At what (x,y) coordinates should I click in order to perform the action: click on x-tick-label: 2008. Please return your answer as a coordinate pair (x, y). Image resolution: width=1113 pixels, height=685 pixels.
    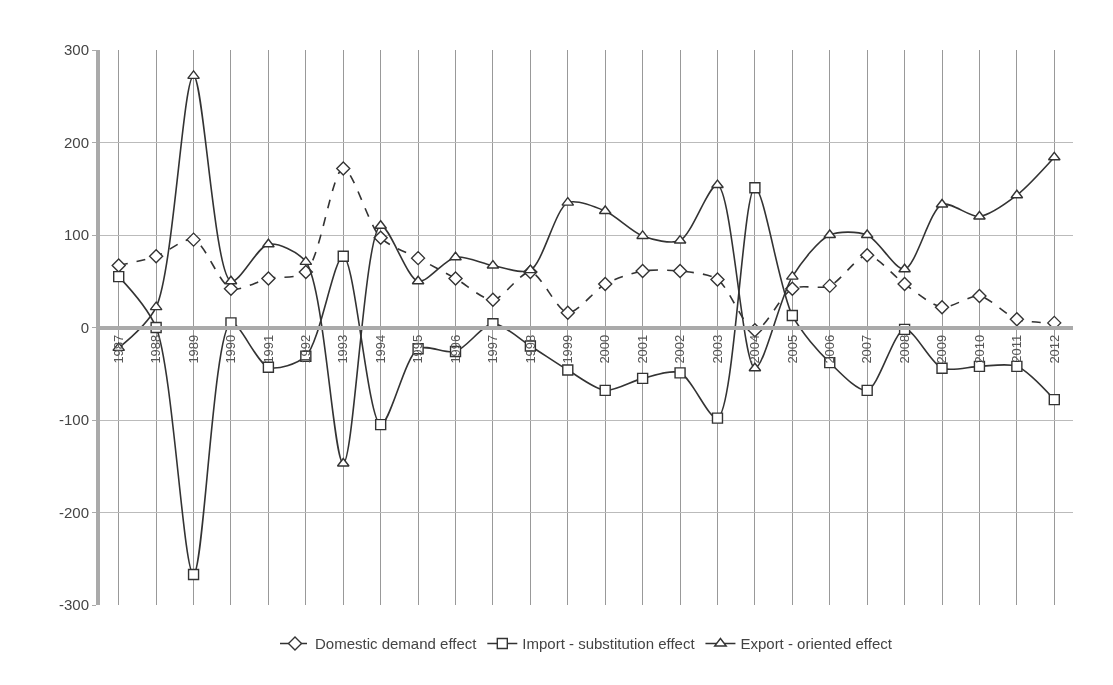
    Looking at the image, I should click on (904, 349).